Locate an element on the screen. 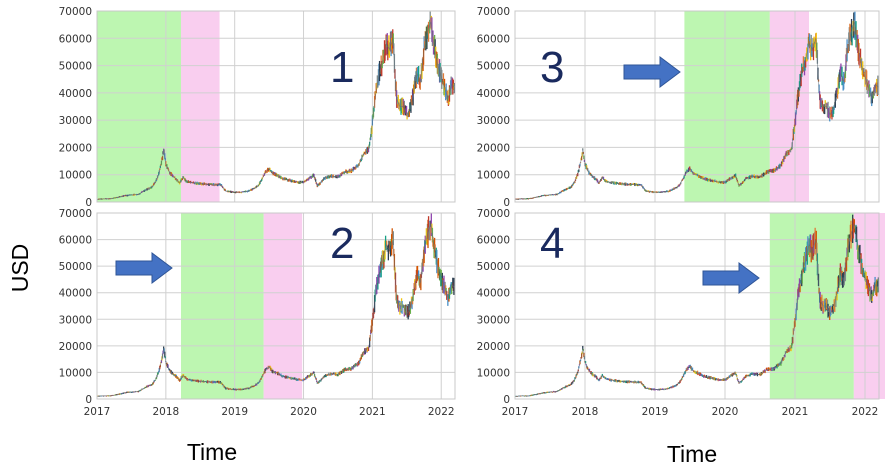 This screenshot has height=472, width=895. panel-number: 2 is located at coordinates (342, 243).